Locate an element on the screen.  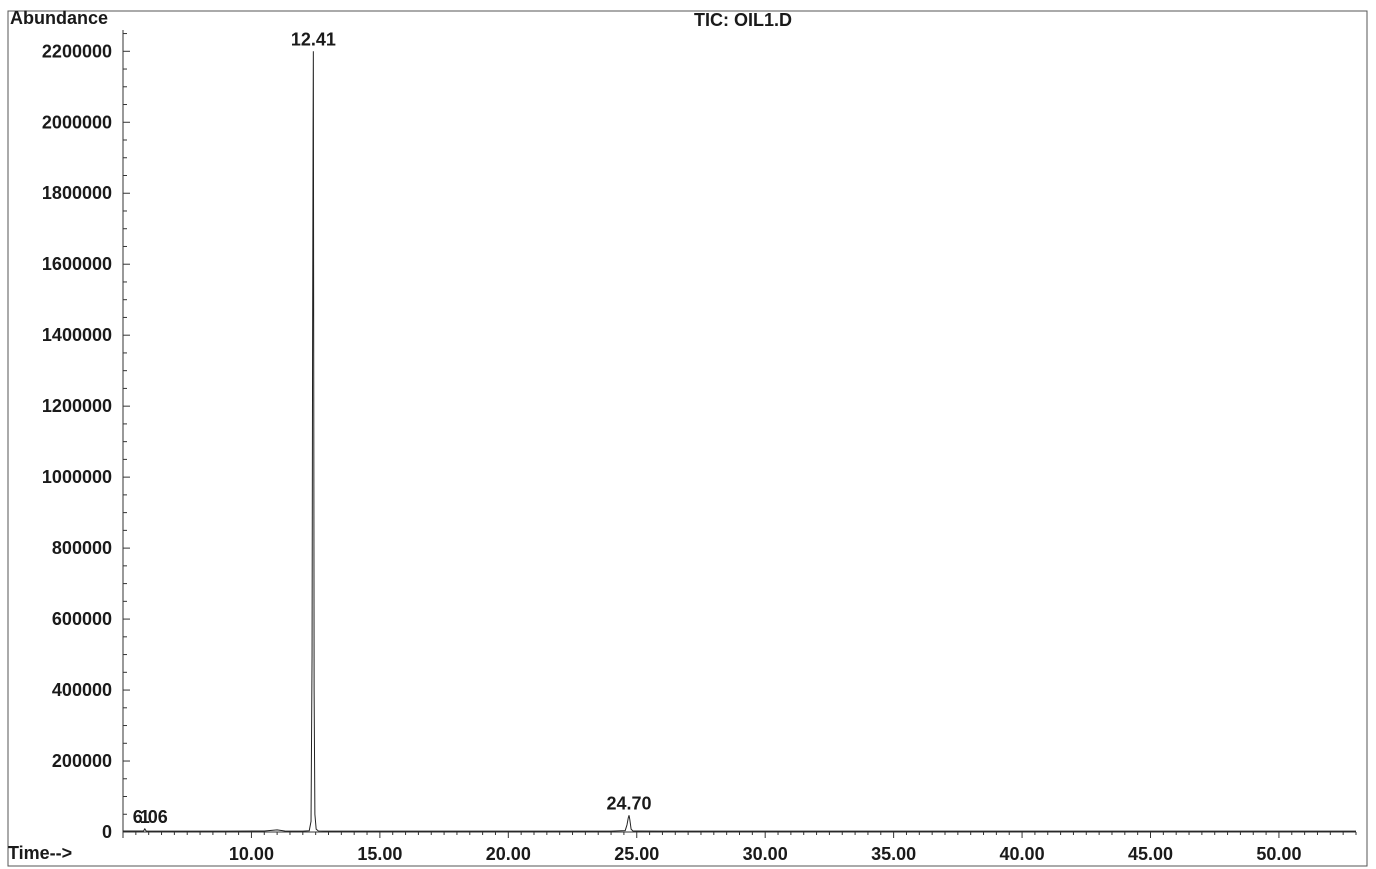
y-tick-label: 2200000 is located at coordinates (77, 51).